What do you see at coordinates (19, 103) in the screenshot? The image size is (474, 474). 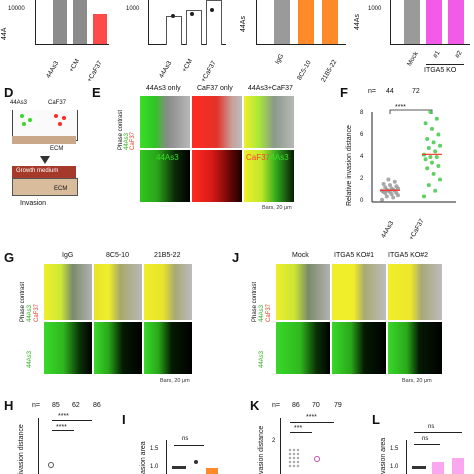 I see `cell-label-44as3: 44As3` at bounding box center [19, 103].